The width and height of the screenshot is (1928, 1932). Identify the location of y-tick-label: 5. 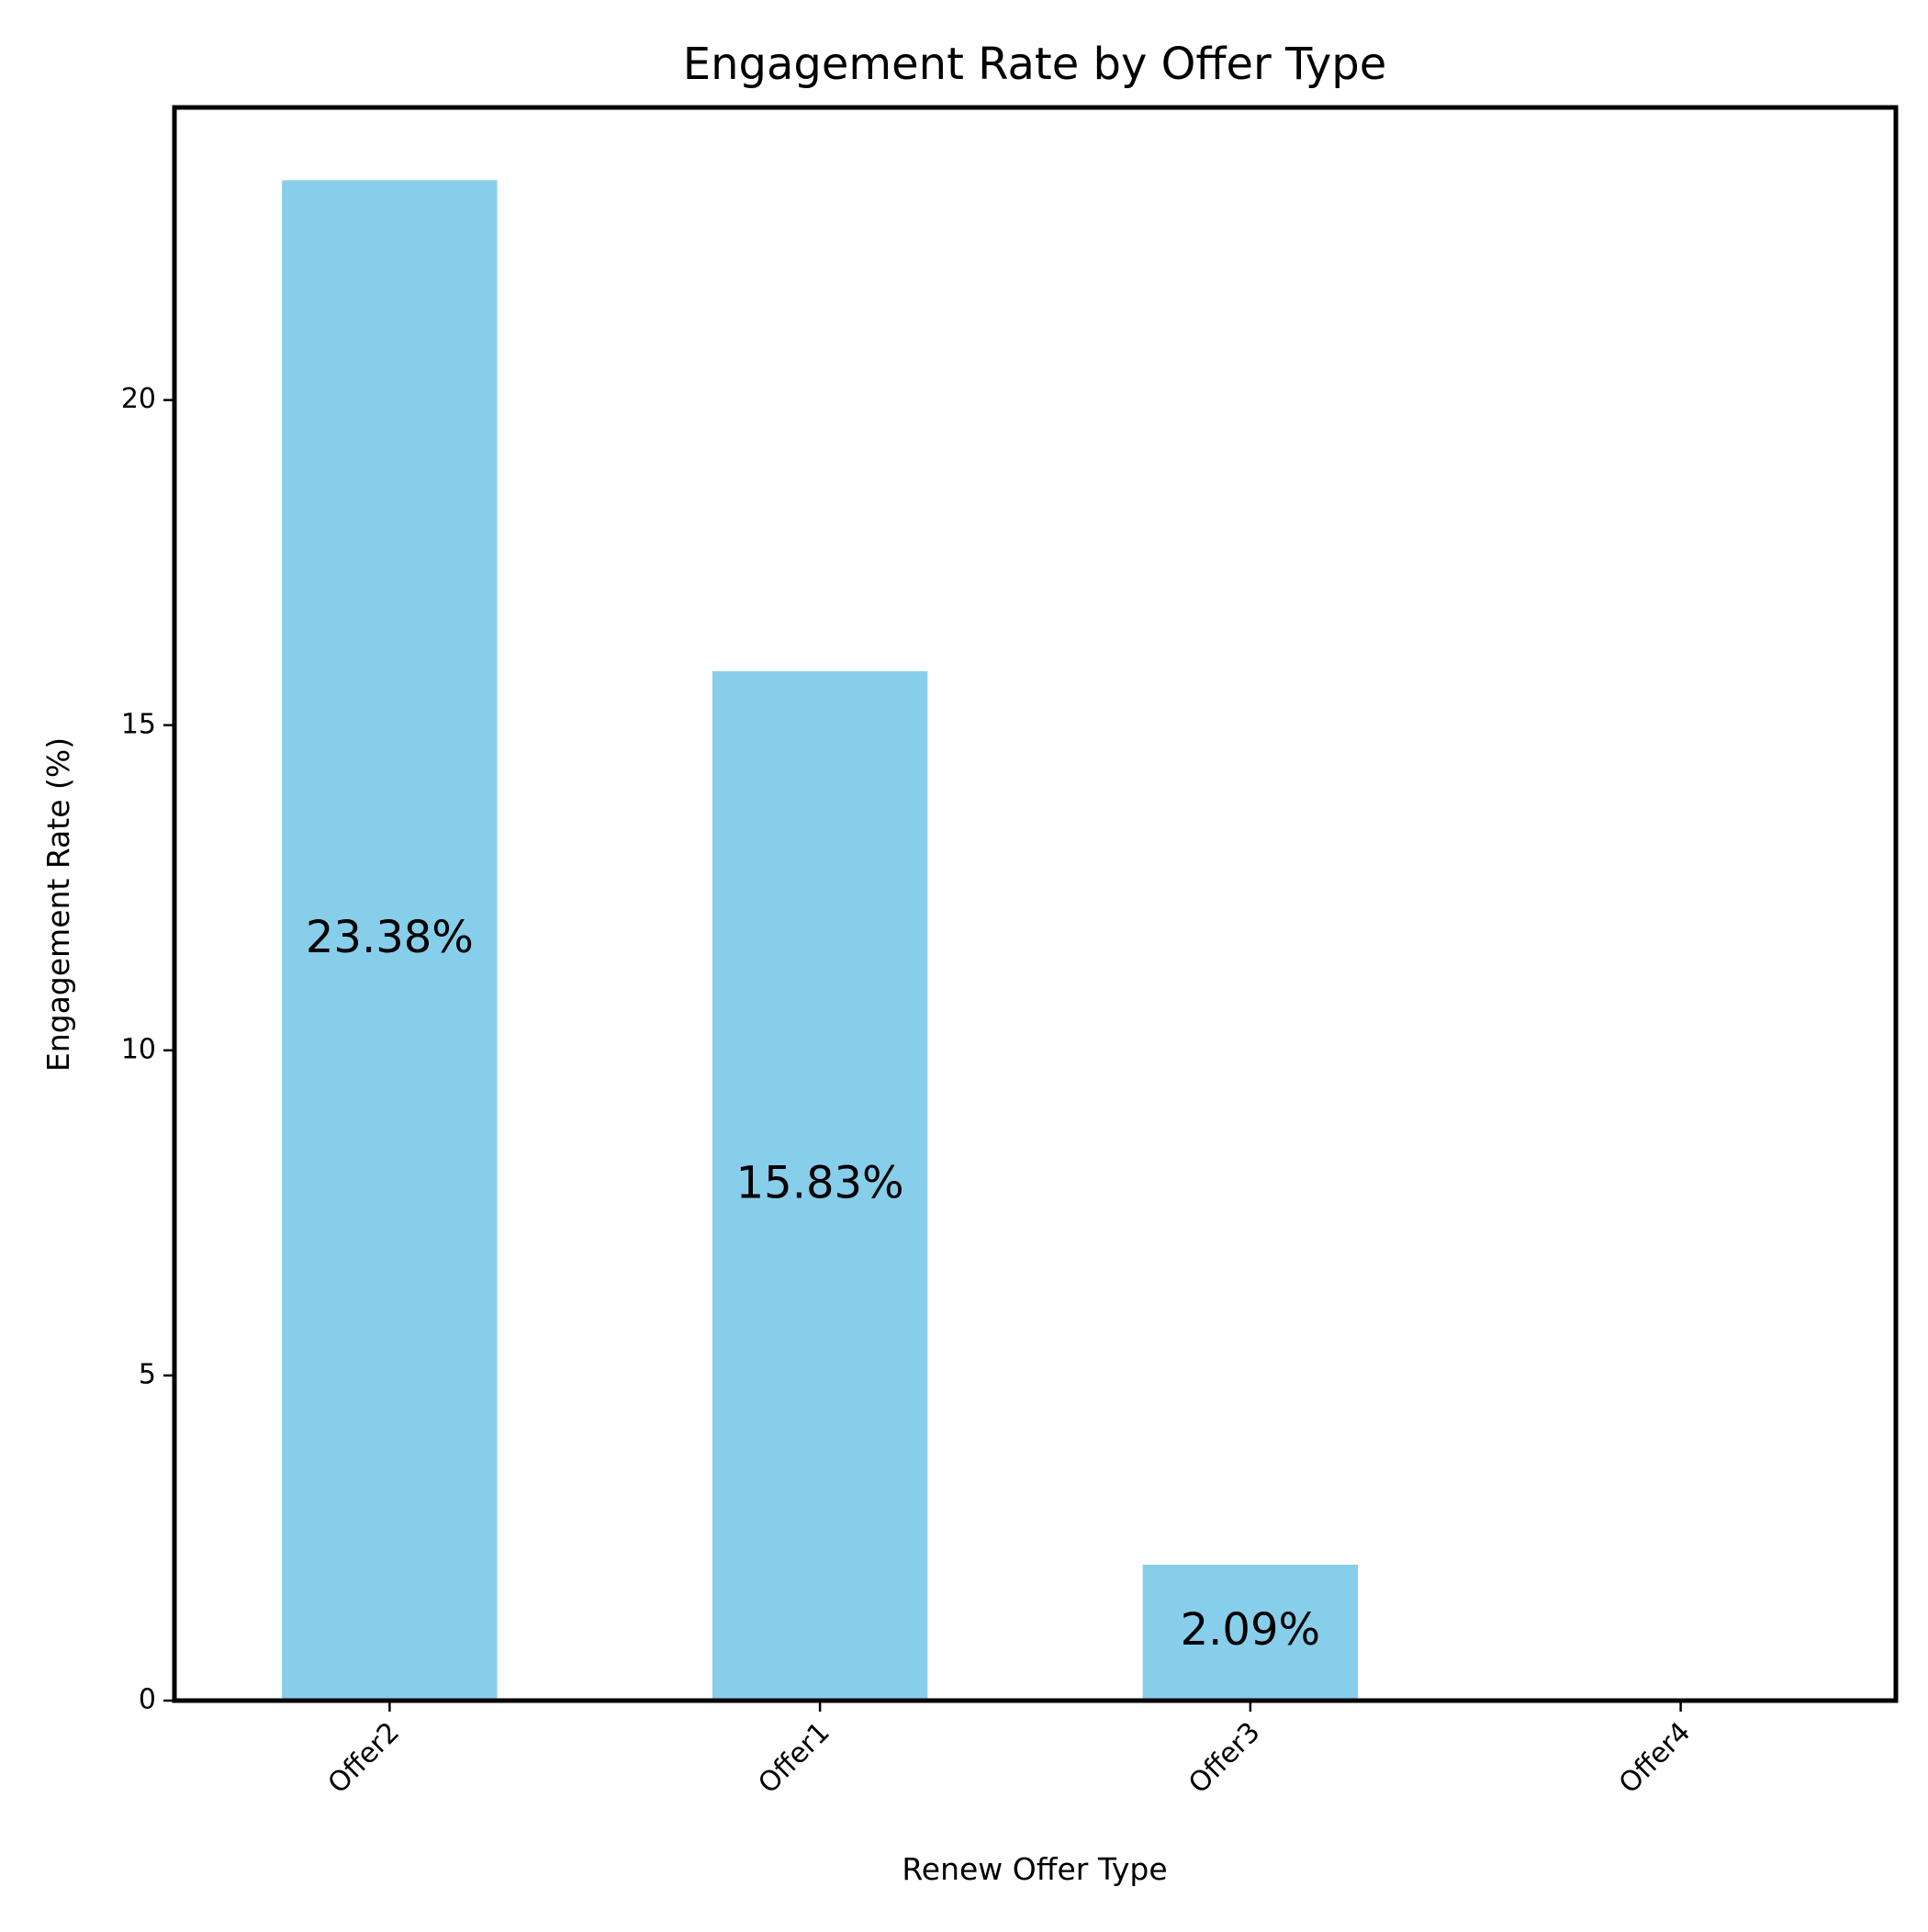
(147, 1374).